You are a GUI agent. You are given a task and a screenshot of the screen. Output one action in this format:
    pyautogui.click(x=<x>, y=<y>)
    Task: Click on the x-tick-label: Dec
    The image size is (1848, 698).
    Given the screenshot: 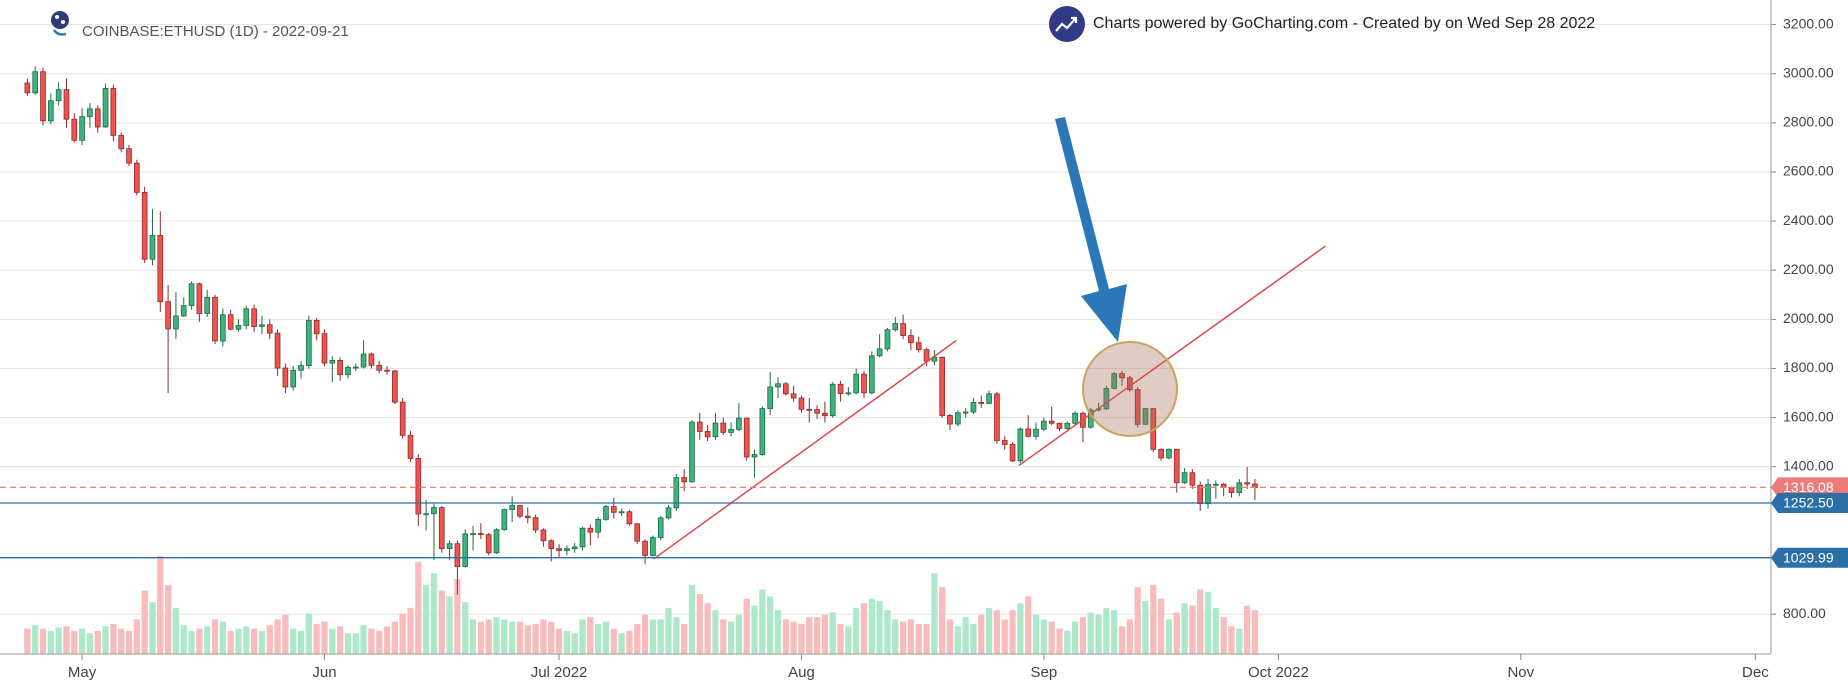 What is the action you would take?
    pyautogui.click(x=1755, y=672)
    